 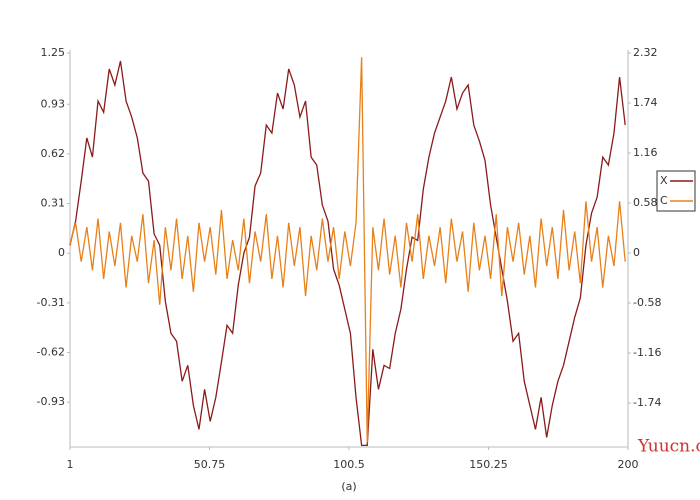 What do you see at coordinates (348, 486) in the screenshot?
I see `caption: (a)` at bounding box center [348, 486].